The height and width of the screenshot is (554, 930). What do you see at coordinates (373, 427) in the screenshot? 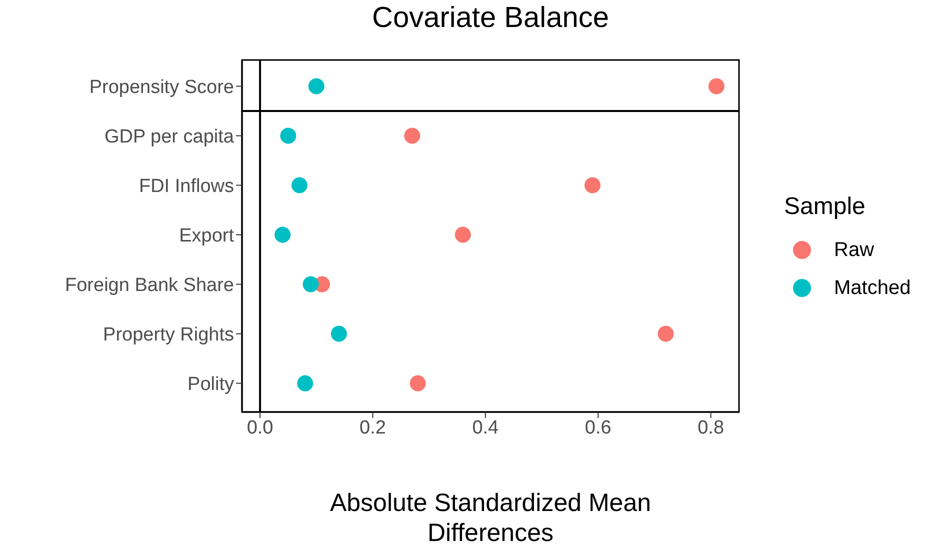
I see `x-tick-label: 0.2` at bounding box center [373, 427].